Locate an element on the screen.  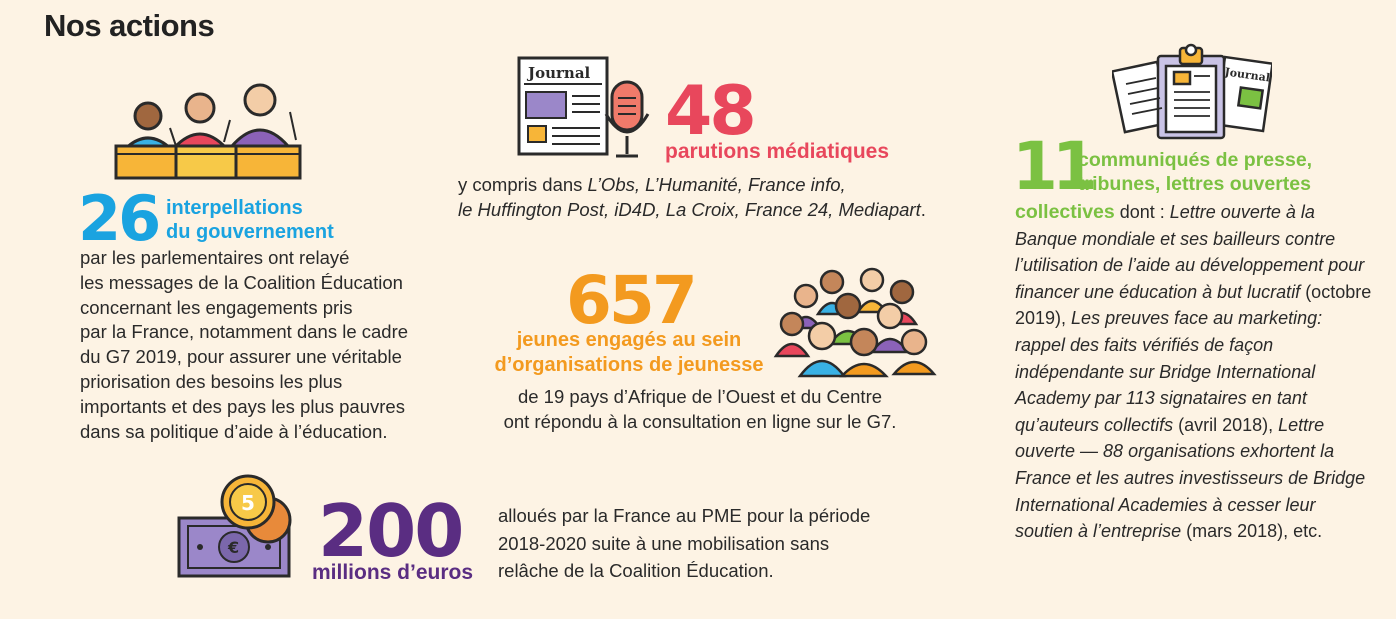
press-dont: dont : is located at coordinates (1142, 212).